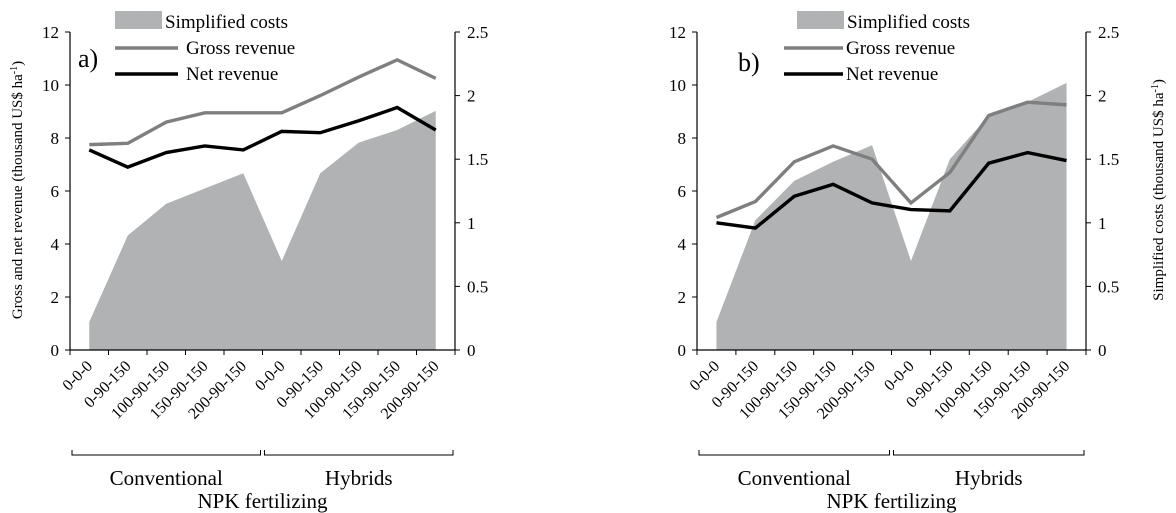 This screenshot has width=1176, height=513. What do you see at coordinates (262, 230) in the screenshot?
I see `simplified-costs-area` at bounding box center [262, 230].